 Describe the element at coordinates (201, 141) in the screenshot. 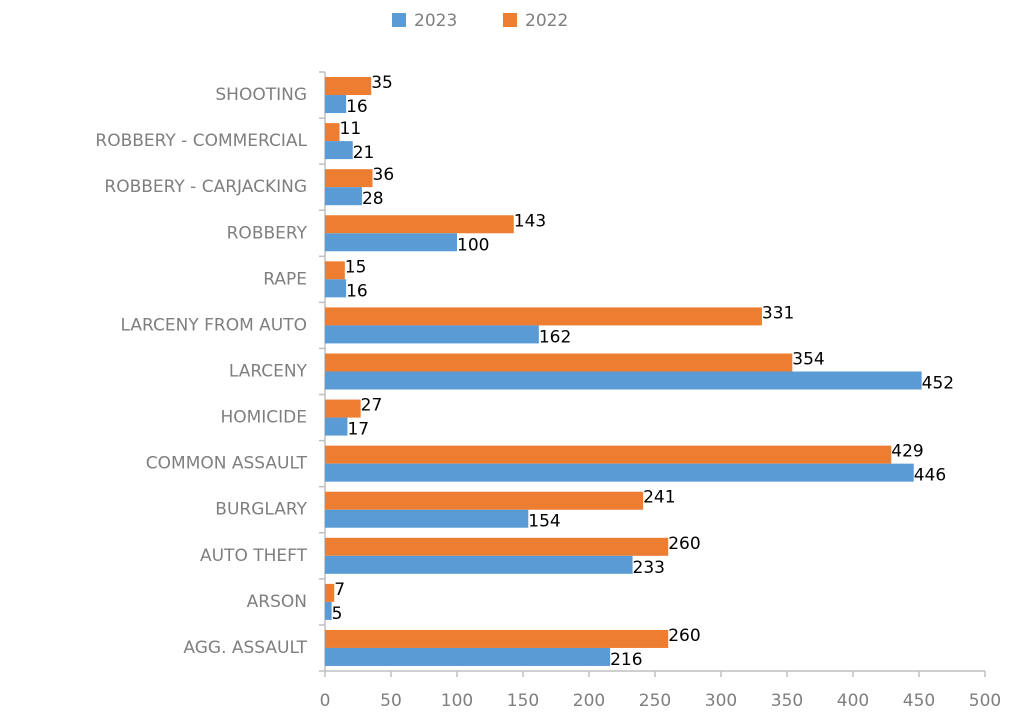

I see `category-label: ROBBERY - COMMERCIAL` at that location.